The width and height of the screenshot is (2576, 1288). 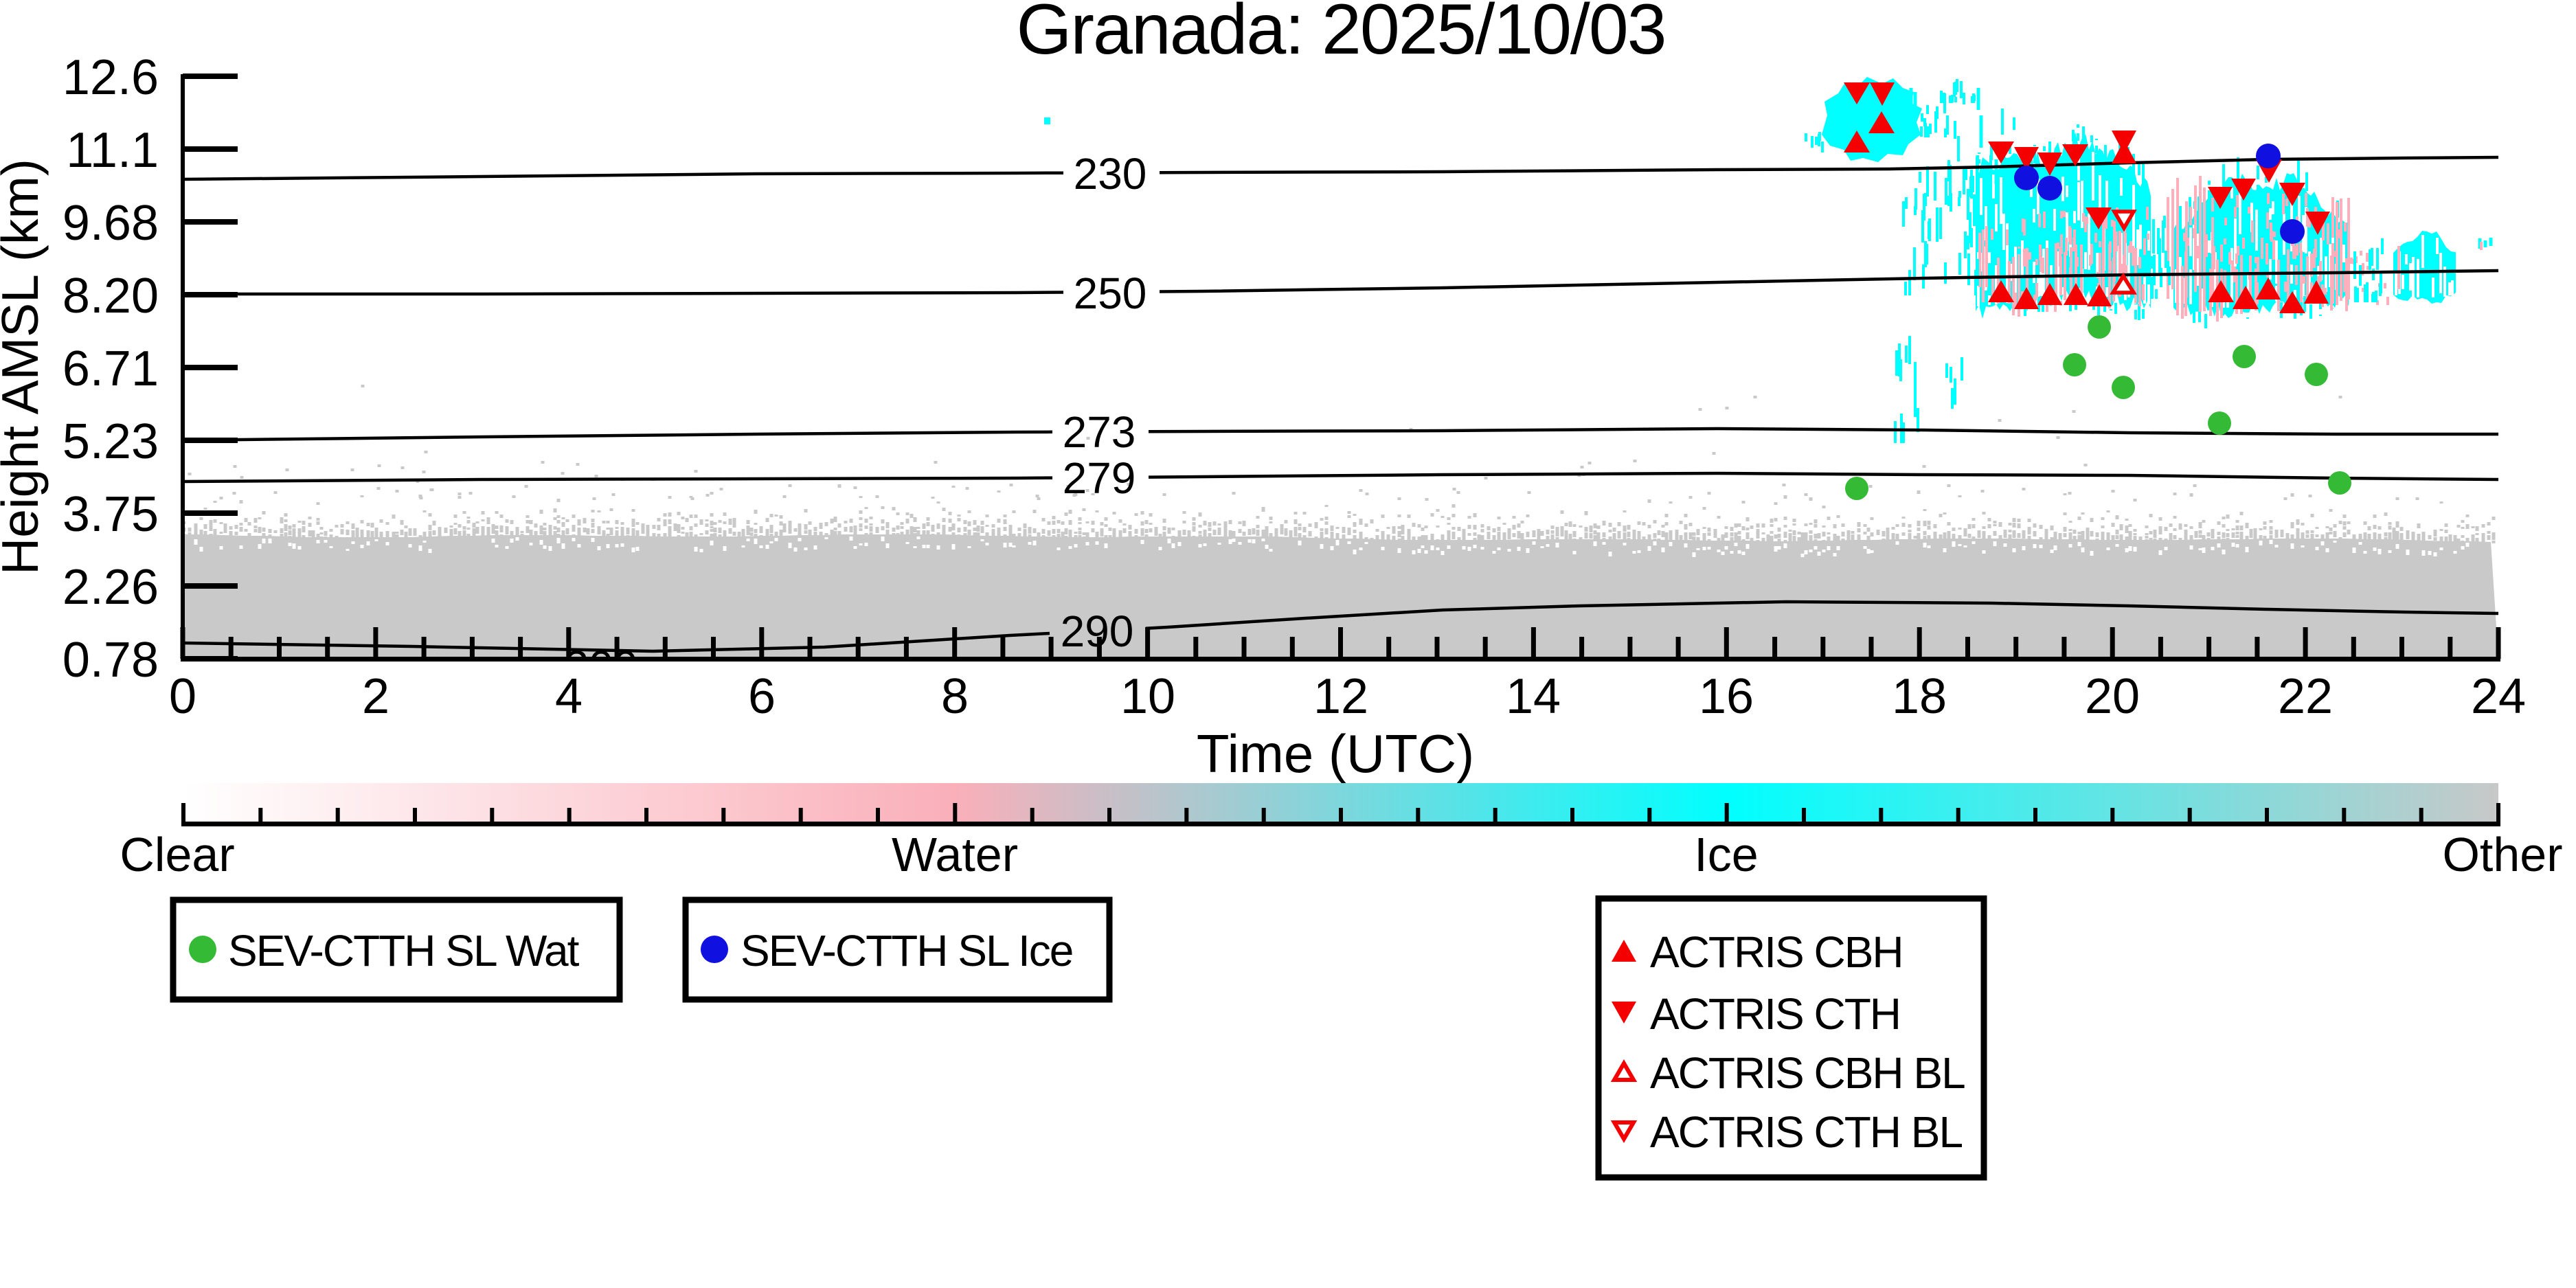 I want to click on svg-text: 3.75, so click(x=111, y=514).